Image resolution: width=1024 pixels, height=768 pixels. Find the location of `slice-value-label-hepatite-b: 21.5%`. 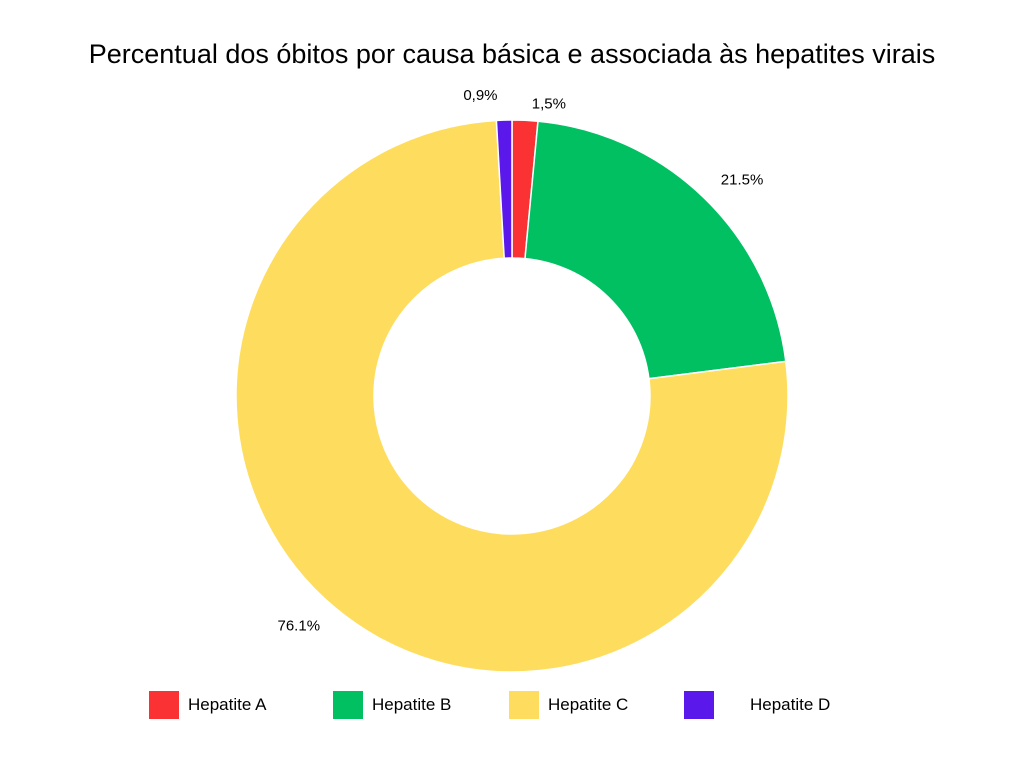

slice-value-label-hepatite-b: 21.5% is located at coordinates (742, 180).